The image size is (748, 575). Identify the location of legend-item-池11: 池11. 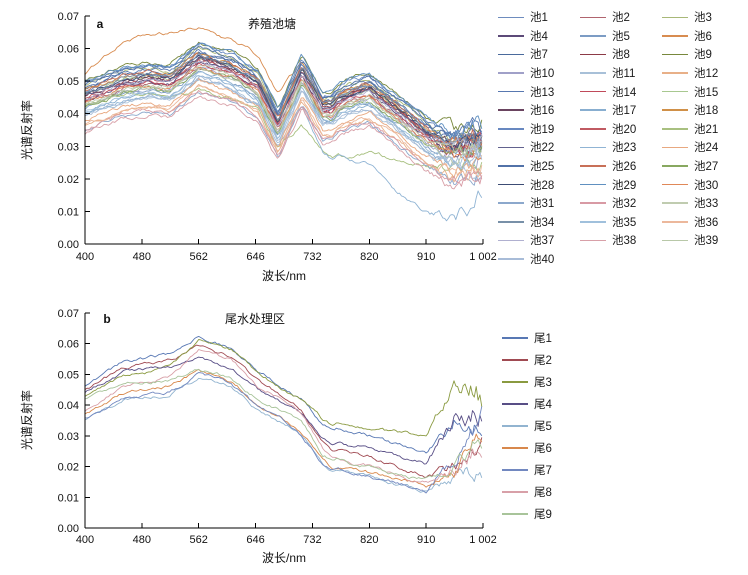
(621, 73).